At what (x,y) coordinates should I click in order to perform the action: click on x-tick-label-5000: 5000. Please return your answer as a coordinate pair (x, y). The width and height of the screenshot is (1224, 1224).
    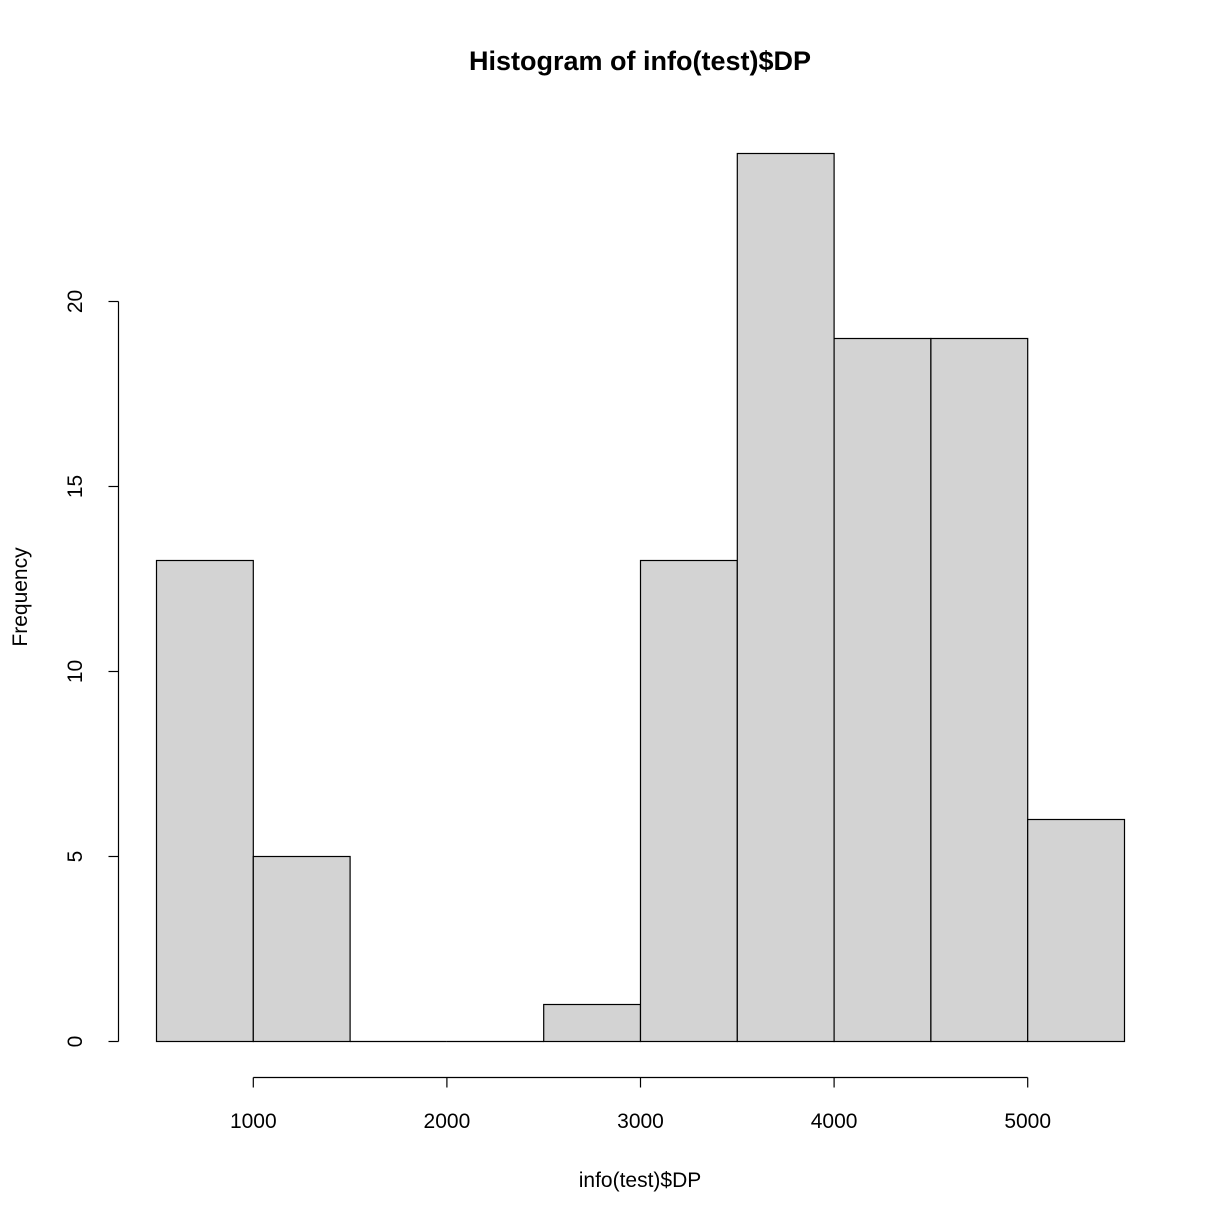
    Looking at the image, I should click on (1027, 1121).